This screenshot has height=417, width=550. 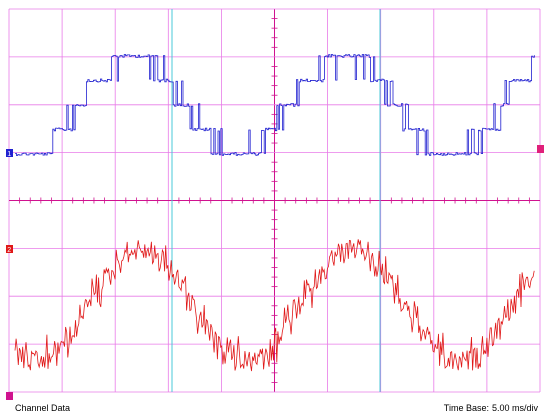 I want to click on channel-data-label: Channel Data, so click(x=43, y=408).